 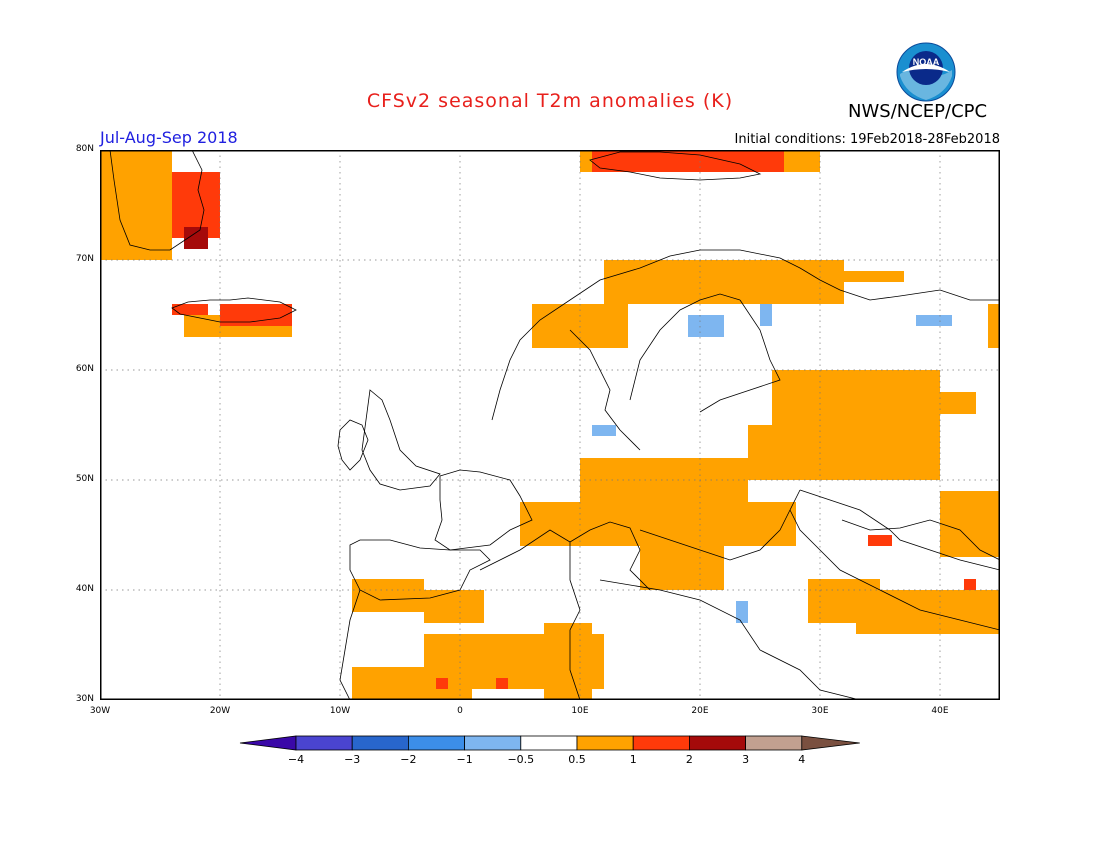 What do you see at coordinates (84, 259) in the screenshot?
I see `latitude-tick-label: 70N` at bounding box center [84, 259].